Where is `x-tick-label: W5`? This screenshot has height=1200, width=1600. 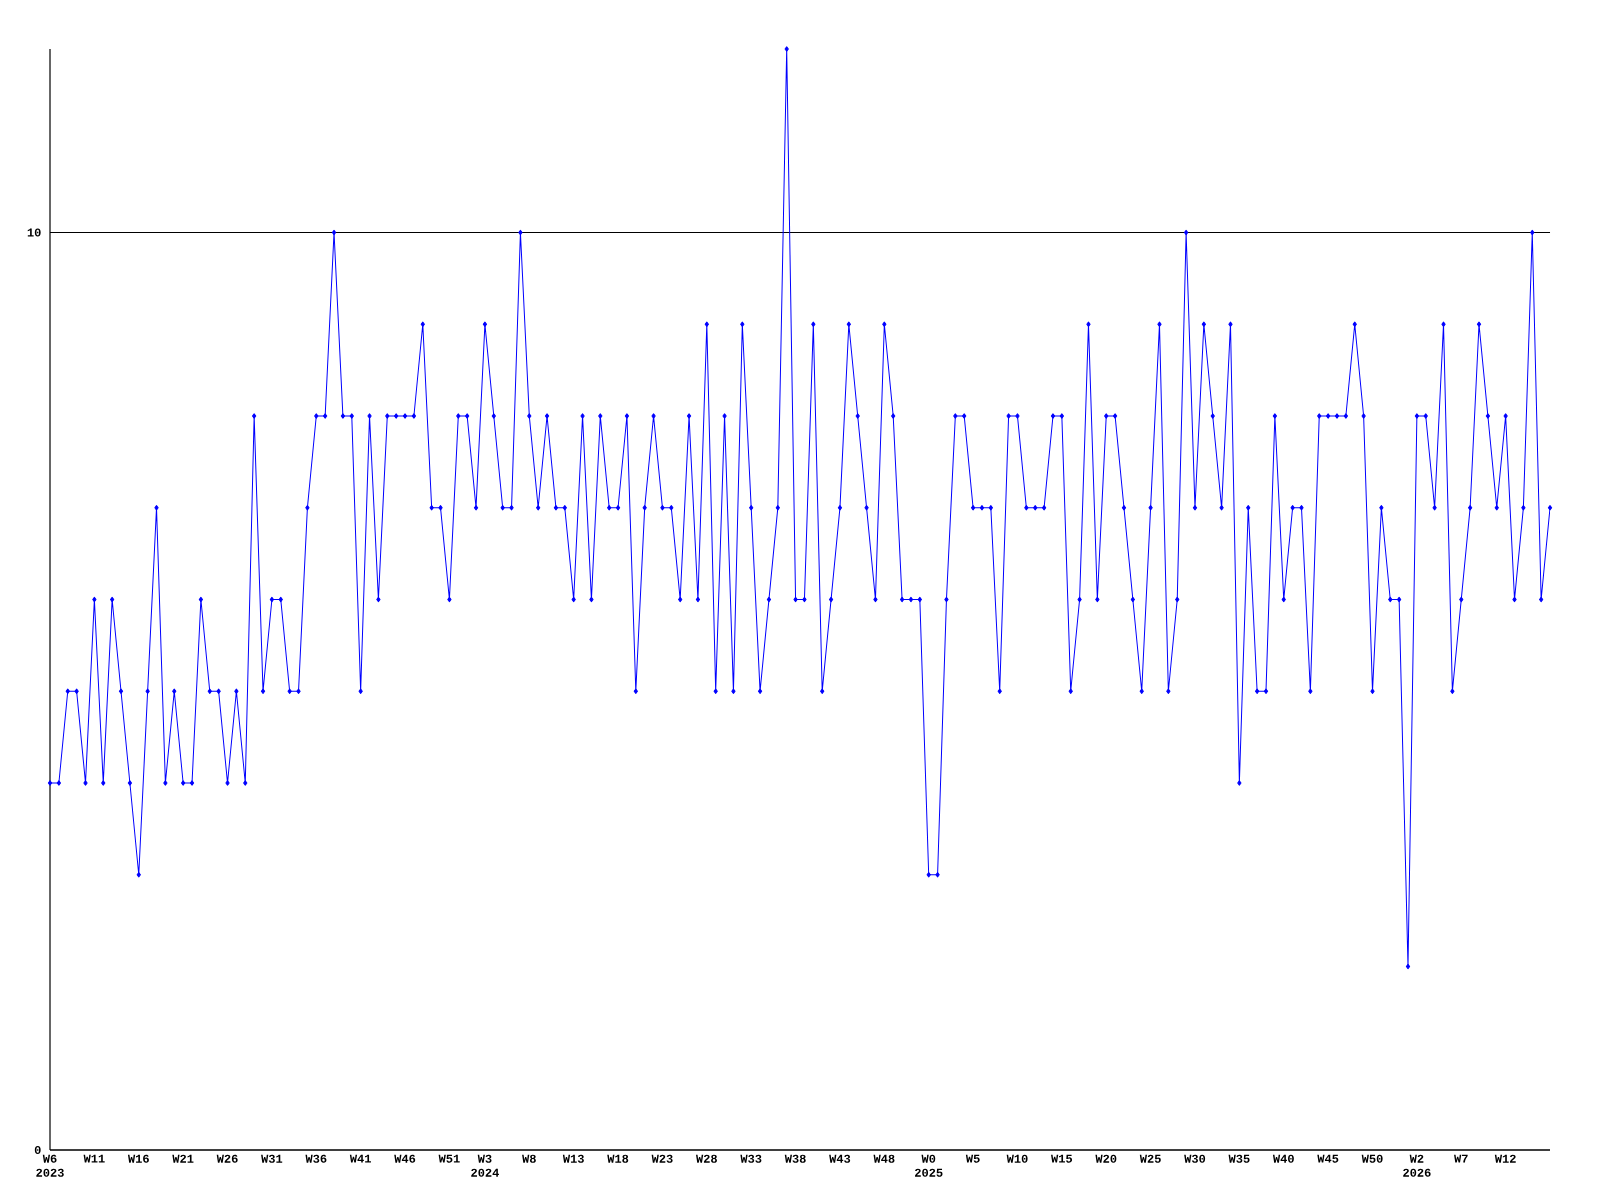
x-tick-label: W5 is located at coordinates (972, 1158).